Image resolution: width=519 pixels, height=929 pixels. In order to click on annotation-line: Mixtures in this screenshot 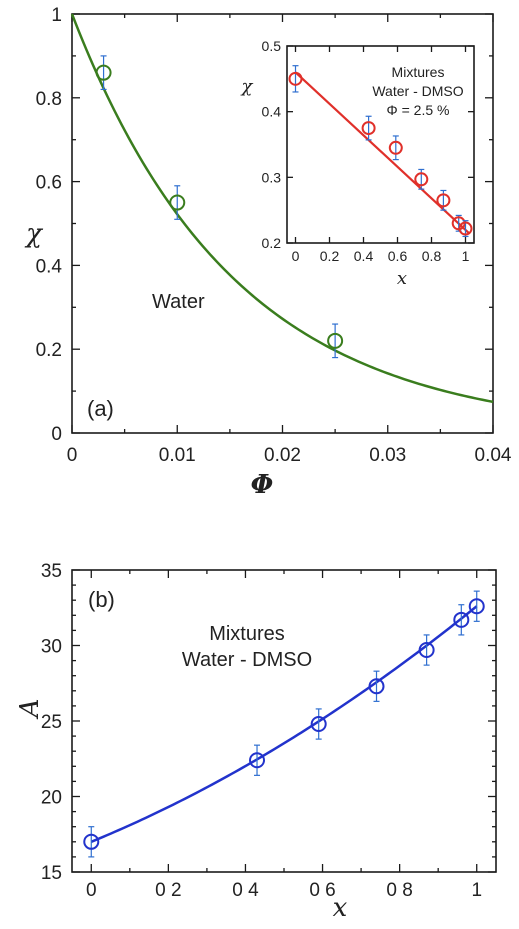, I will do `click(247, 634)`.